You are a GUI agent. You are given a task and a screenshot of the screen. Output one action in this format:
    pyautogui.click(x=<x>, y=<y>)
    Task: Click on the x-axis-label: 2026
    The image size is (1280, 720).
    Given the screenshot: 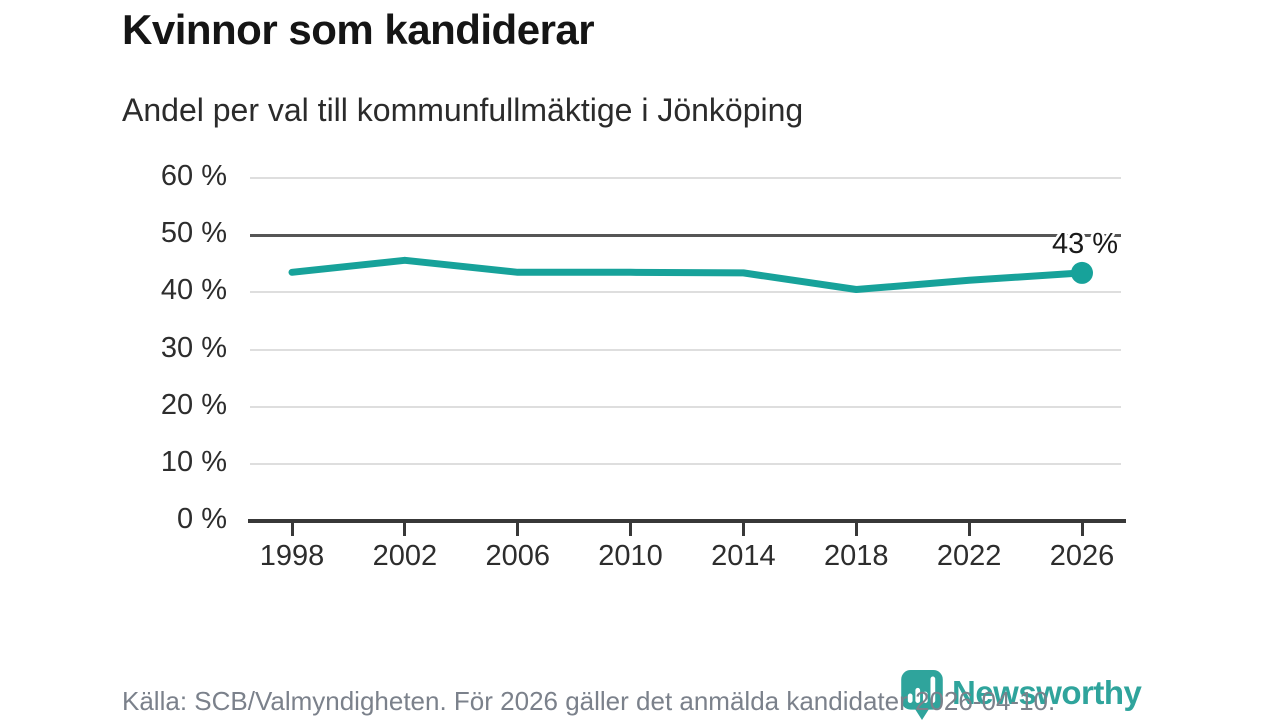 What is the action you would take?
    pyautogui.click(x=1082, y=556)
    